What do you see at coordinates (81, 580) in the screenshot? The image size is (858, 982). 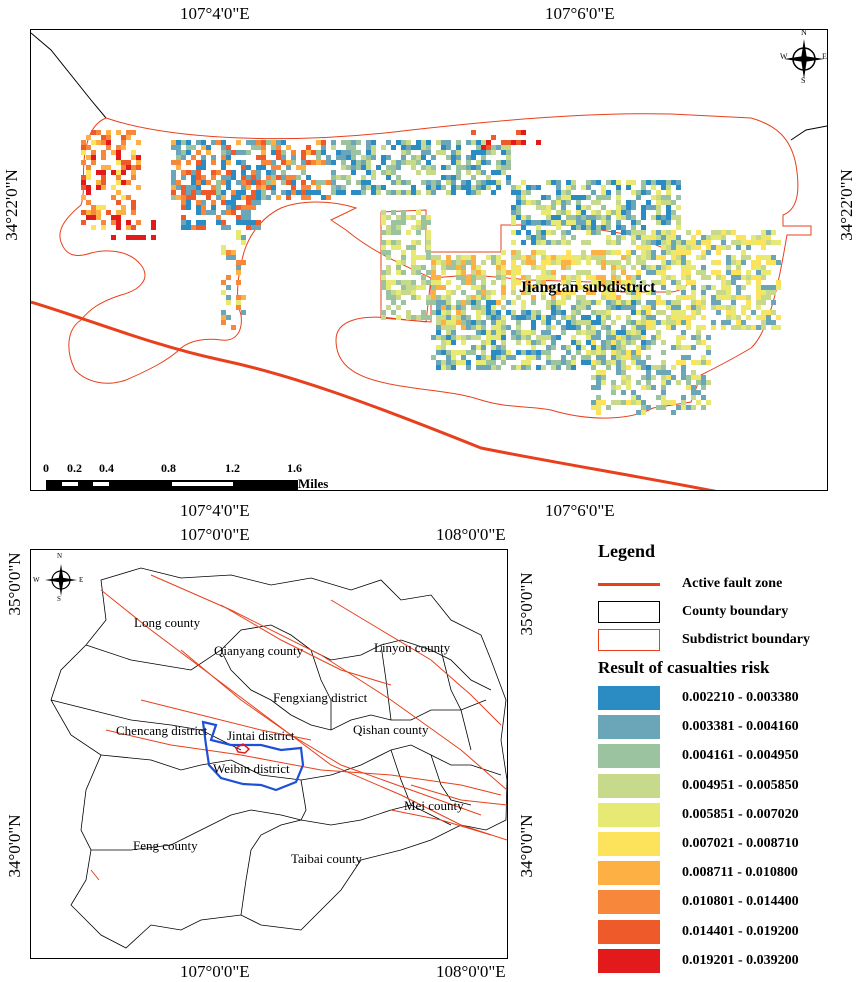 I see `small-north-e: E` at bounding box center [81, 580].